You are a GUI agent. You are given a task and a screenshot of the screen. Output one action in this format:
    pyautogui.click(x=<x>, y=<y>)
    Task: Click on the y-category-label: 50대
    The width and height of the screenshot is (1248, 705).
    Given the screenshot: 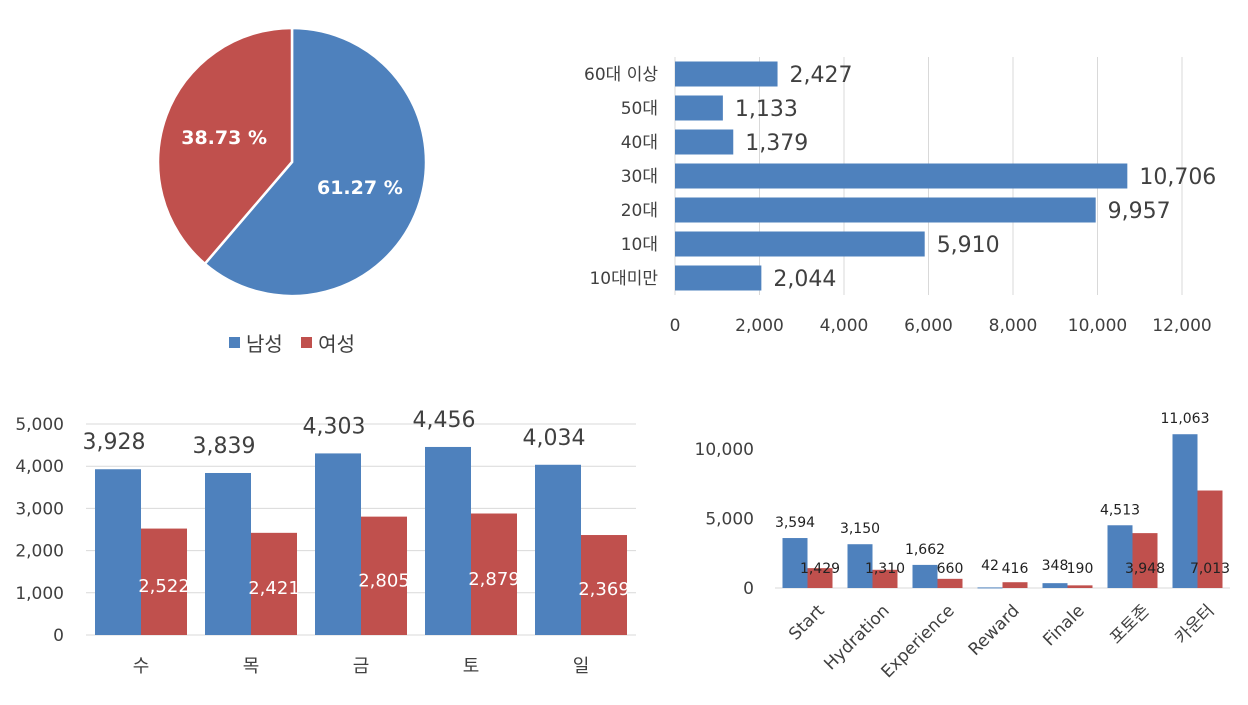 What is the action you would take?
    pyautogui.click(x=639, y=109)
    